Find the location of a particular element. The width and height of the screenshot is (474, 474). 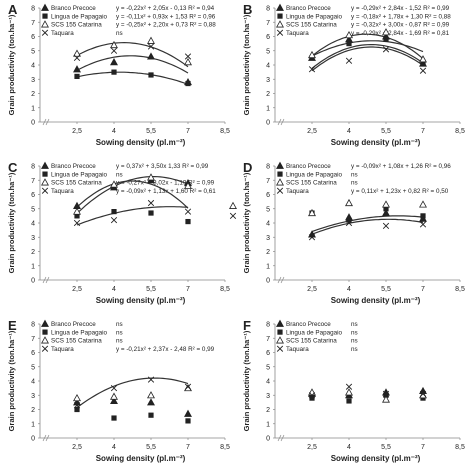

equation-label: y = -0,09x² + 1,08x + 1,26 R² = 0,96 is located at coordinates (401, 166).